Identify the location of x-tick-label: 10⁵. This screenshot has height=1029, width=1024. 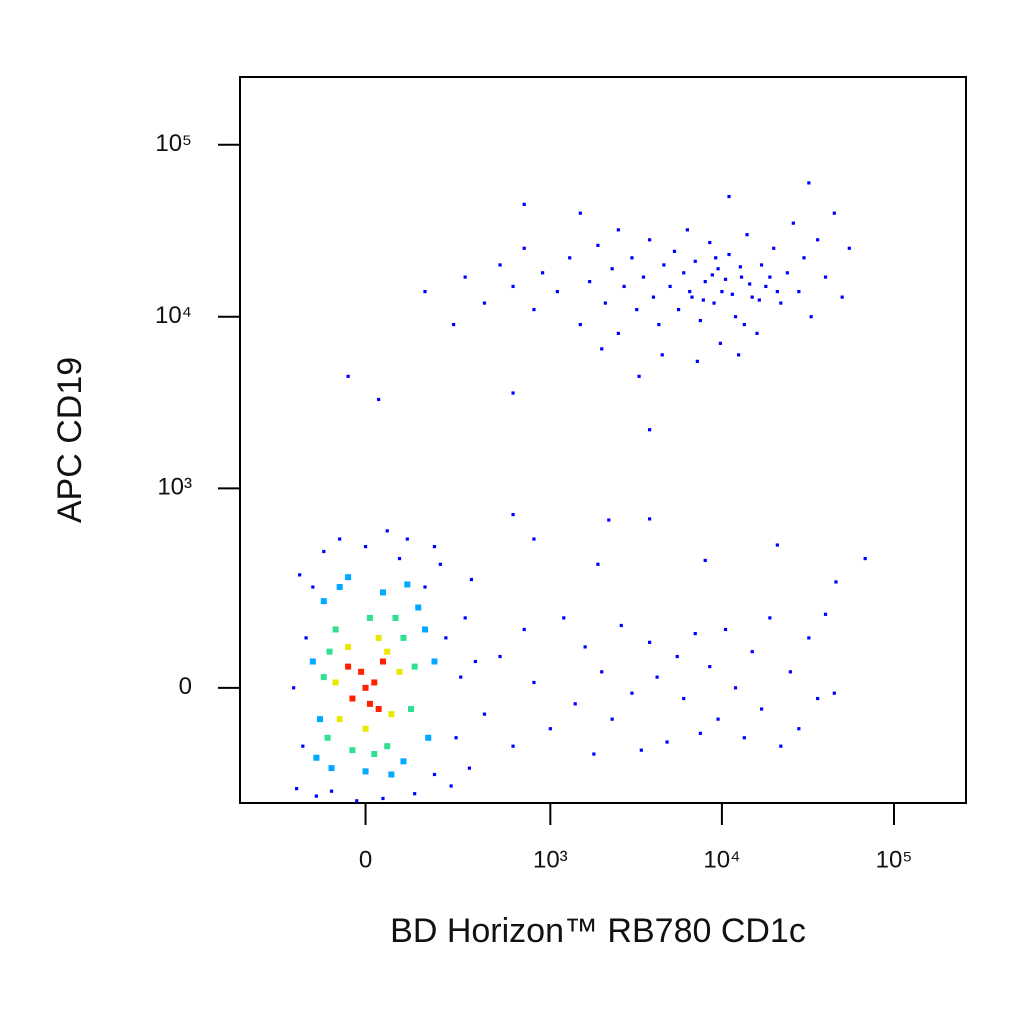
(894, 859).